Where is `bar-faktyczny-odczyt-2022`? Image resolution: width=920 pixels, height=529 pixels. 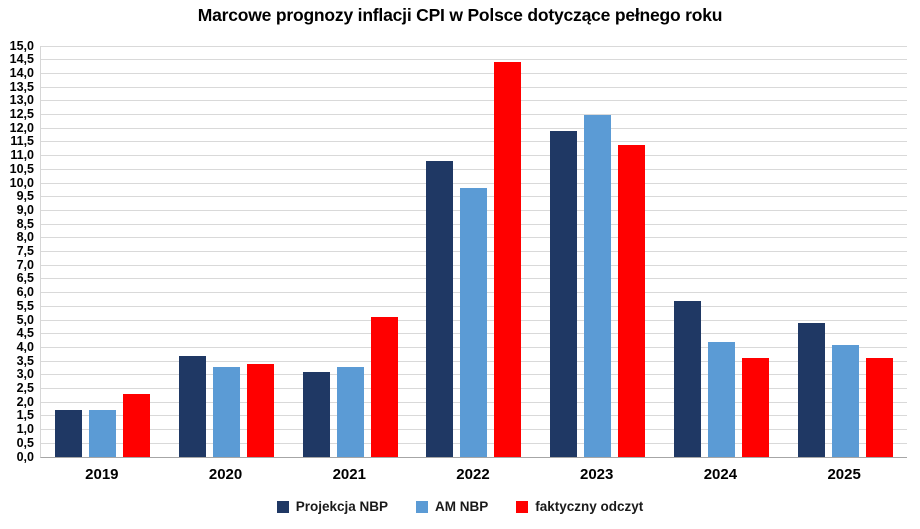
bar-faktyczny-odczyt-2022 is located at coordinates (508, 259).